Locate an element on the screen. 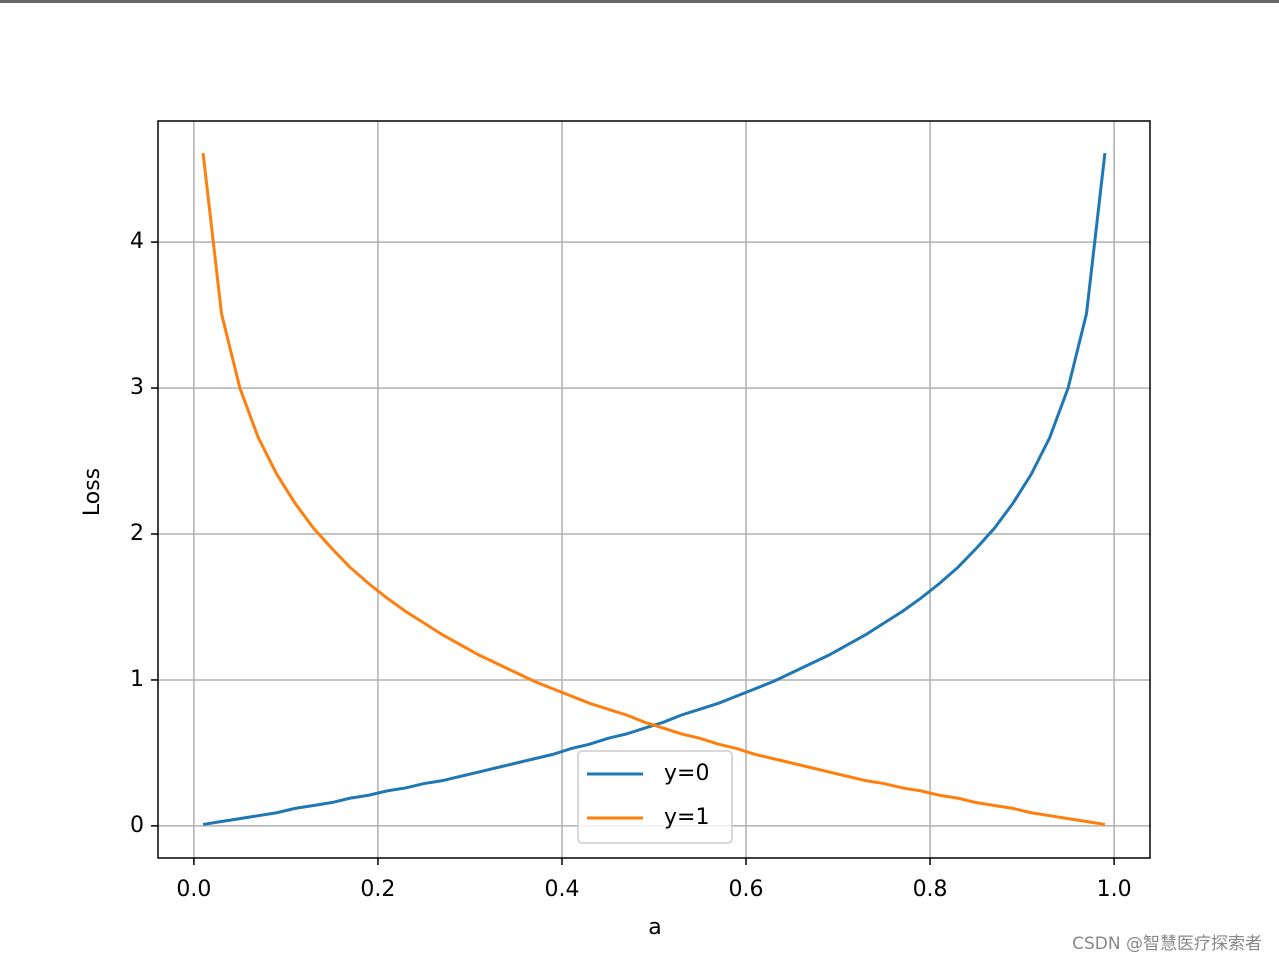 This screenshot has height=968, width=1279. y-tick-label: 3 is located at coordinates (137, 387).